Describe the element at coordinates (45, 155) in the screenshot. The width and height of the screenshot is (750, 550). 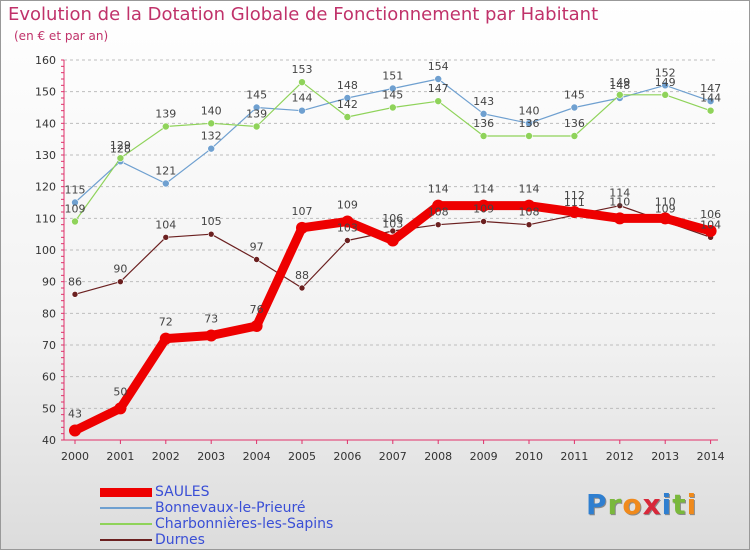
I see `y-tick-label: 130` at that location.